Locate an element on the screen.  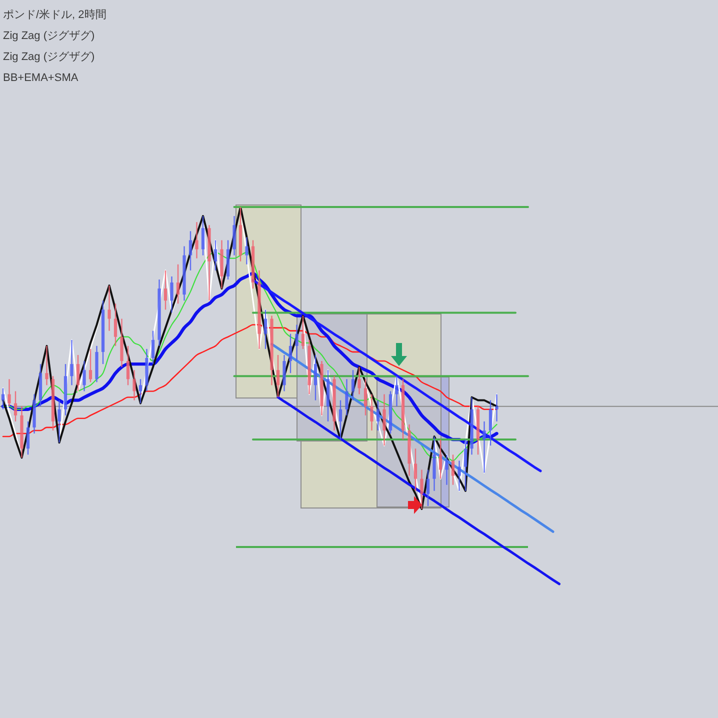
chart-title: ポンド/米ドル, 2時間 is located at coordinates (54, 14).